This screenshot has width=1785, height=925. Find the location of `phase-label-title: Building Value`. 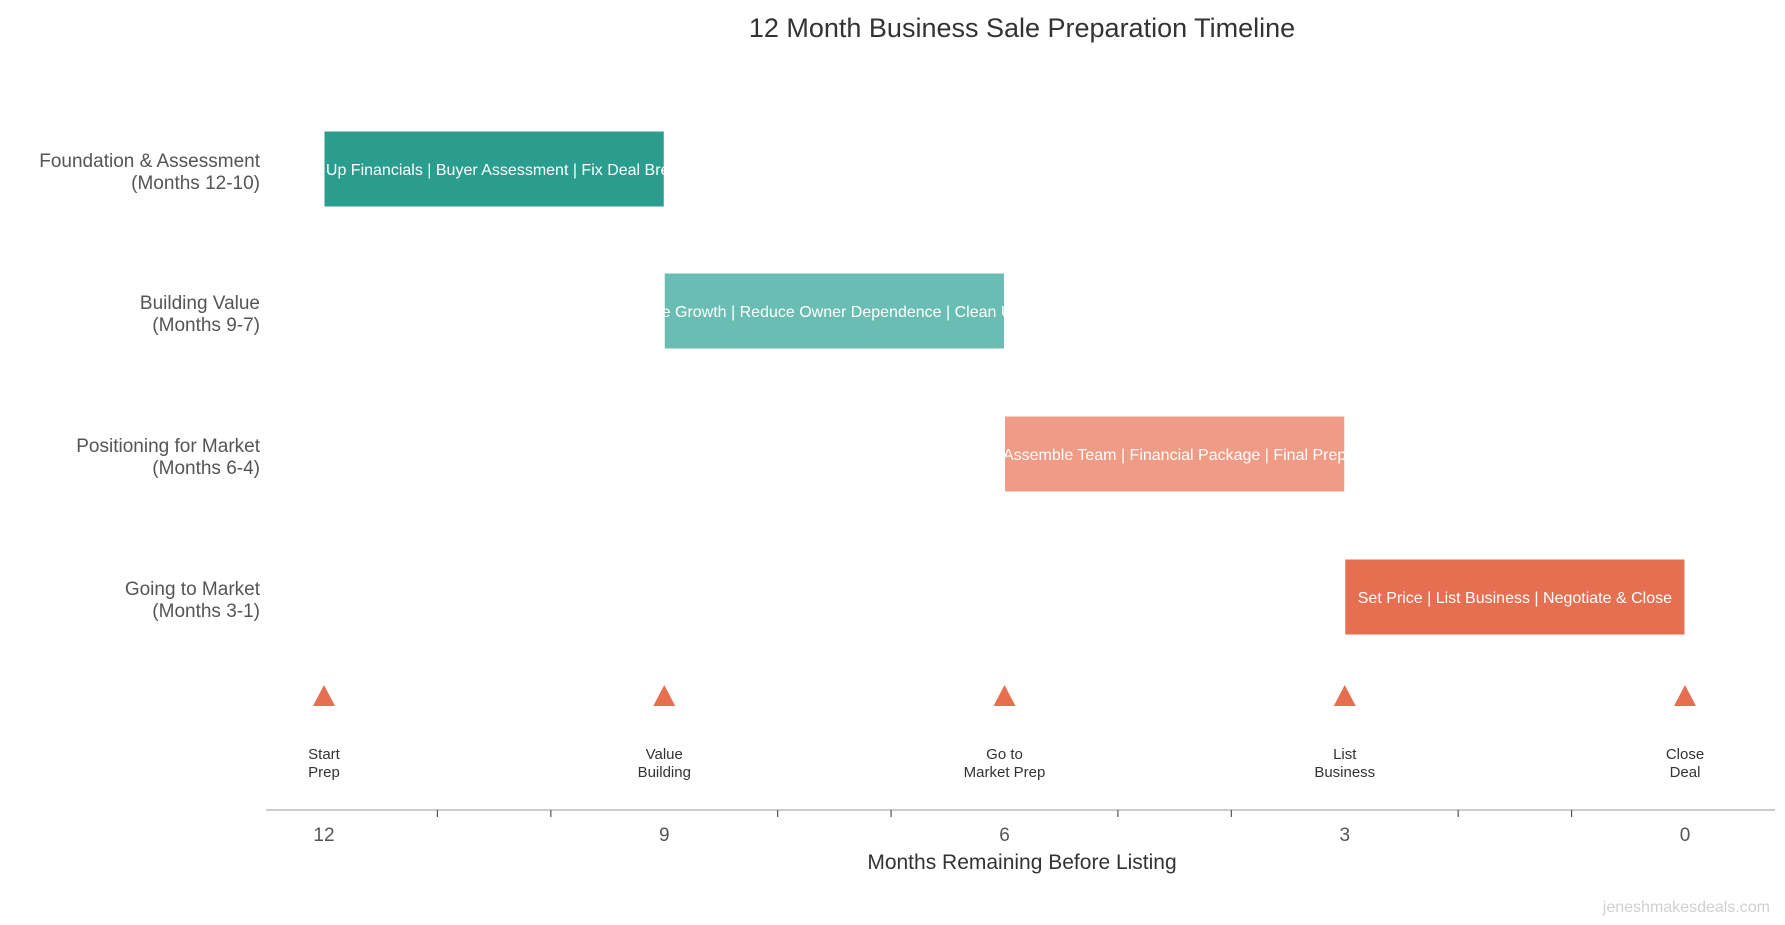

phase-label-title: Building Value is located at coordinates (200, 303).